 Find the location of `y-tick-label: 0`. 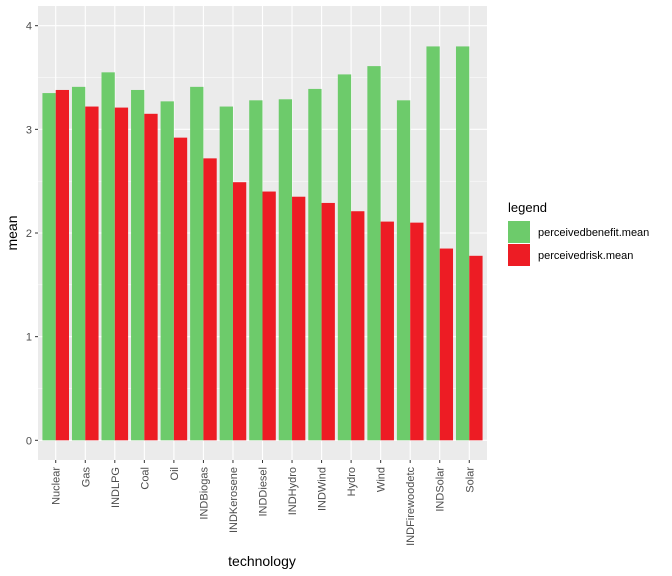

y-tick-label: 0 is located at coordinates (29, 441).